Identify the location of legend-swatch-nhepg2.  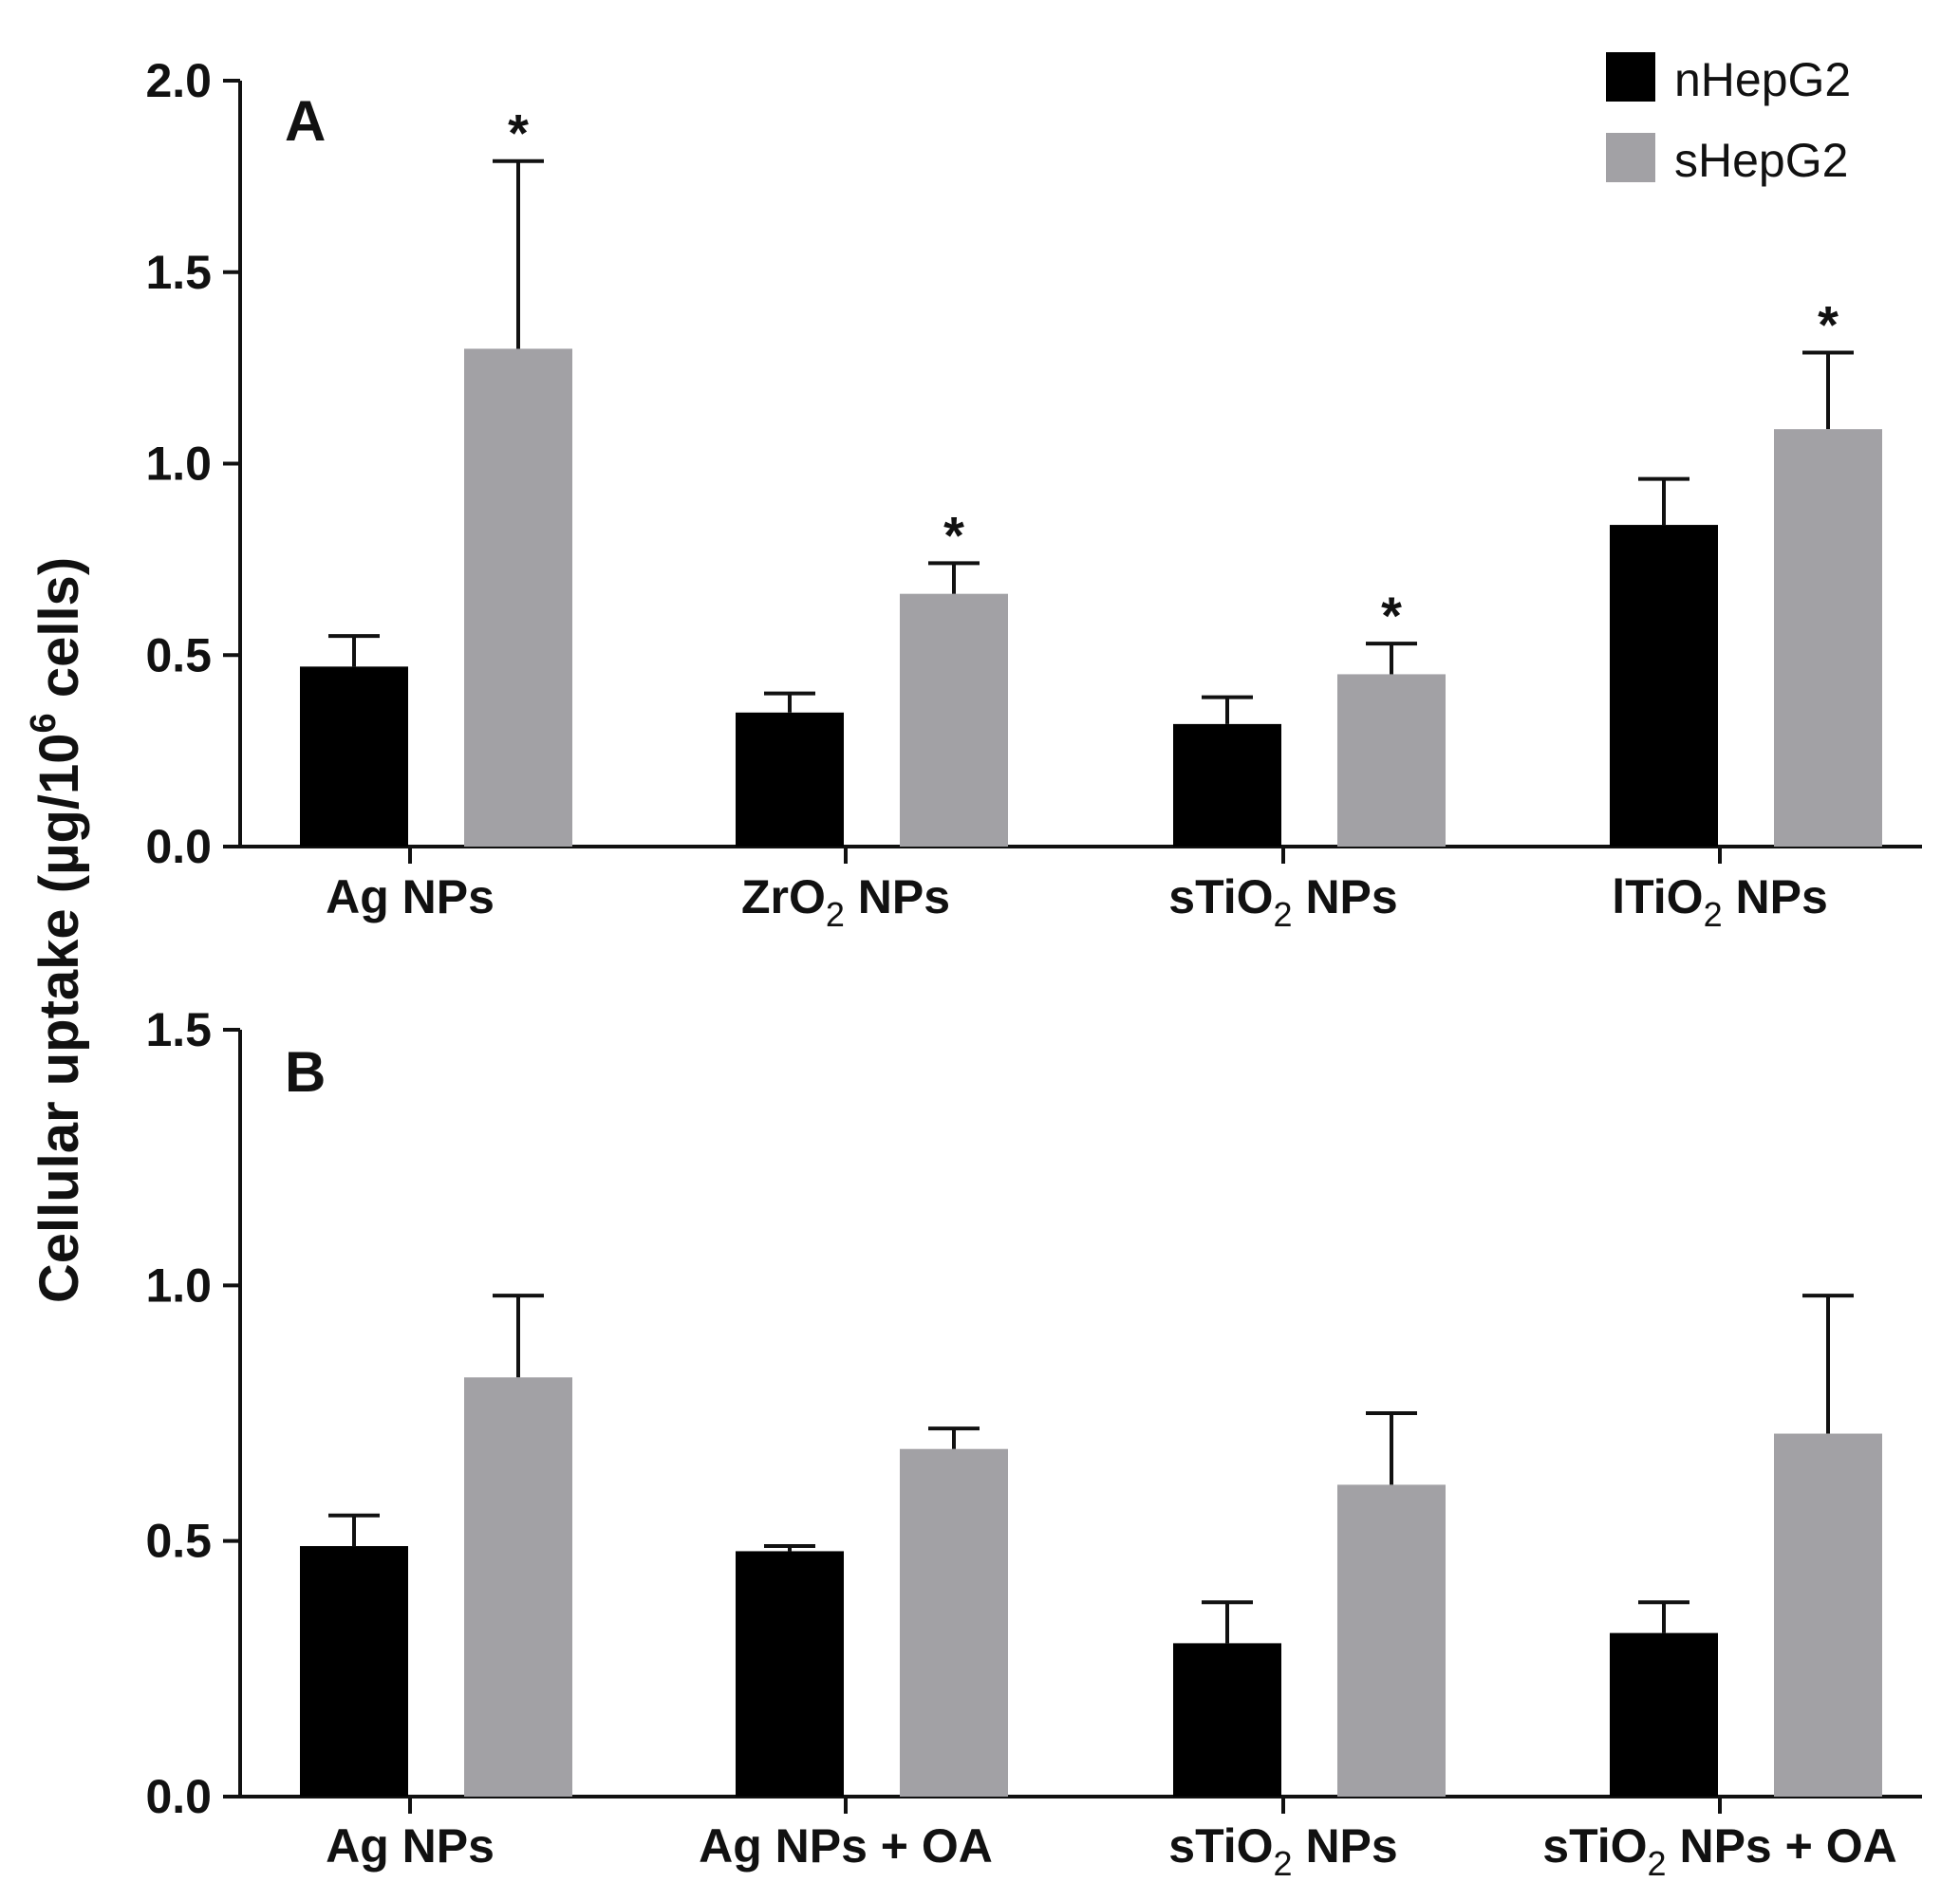
(1631, 77).